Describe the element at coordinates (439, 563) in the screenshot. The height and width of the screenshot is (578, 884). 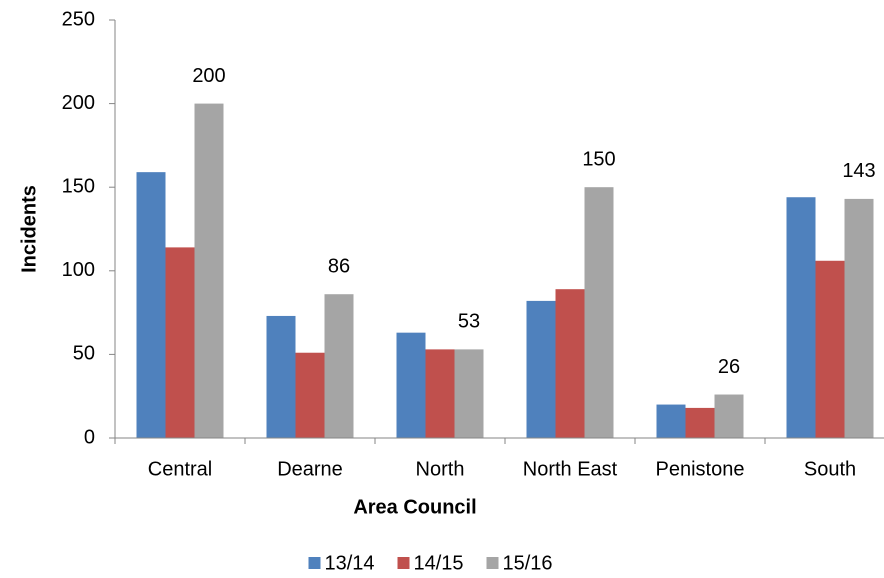
I see `legend-label: 14/15` at that location.